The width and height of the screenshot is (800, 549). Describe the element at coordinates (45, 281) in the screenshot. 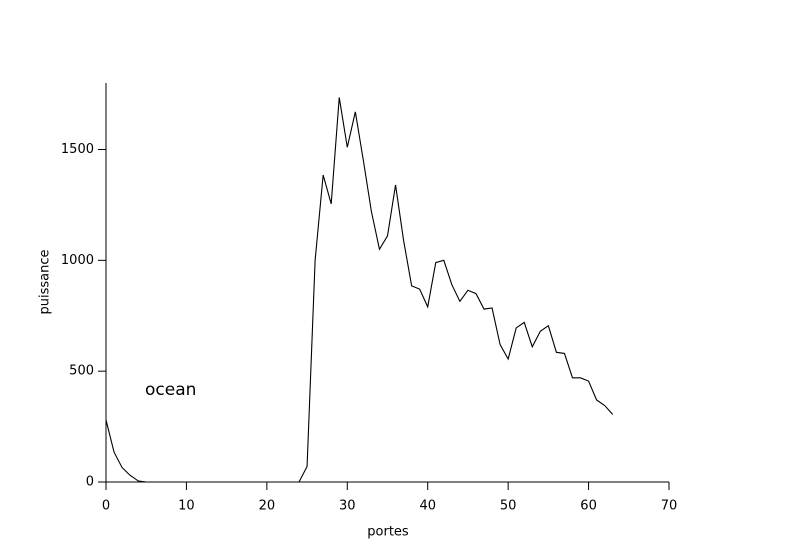

I see `y-axis-label: puissance` at that location.